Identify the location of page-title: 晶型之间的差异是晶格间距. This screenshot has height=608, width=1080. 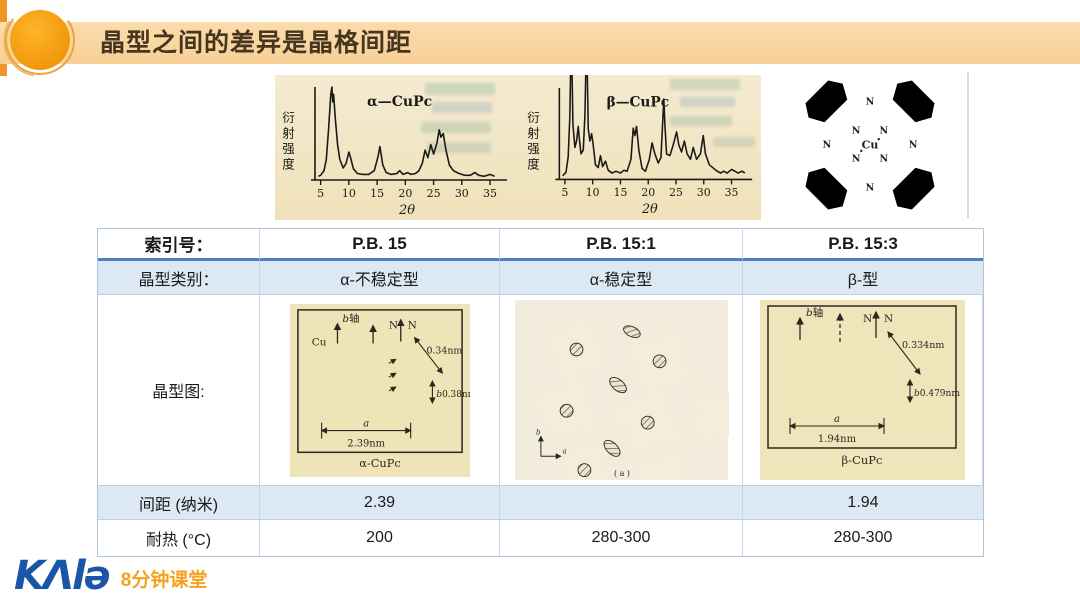
(256, 43).